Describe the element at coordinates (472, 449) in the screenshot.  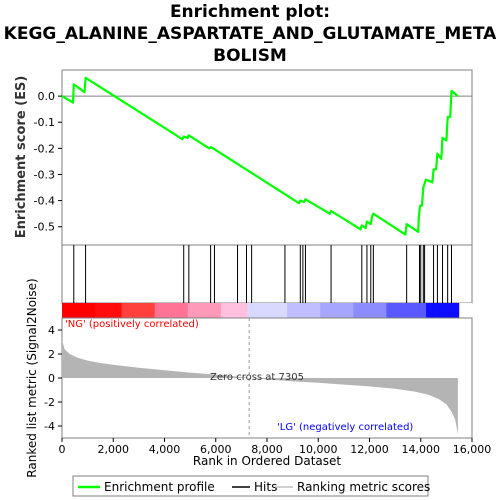
I see `x-tick-label: 16,000` at that location.